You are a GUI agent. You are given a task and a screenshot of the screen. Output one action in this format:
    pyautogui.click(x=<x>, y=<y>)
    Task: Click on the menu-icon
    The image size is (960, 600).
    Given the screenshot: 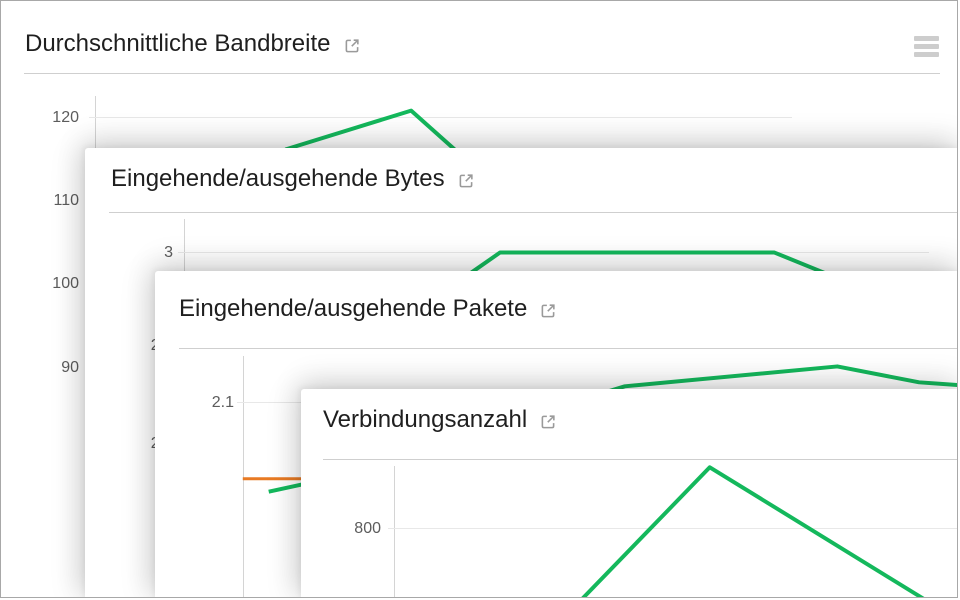 What is the action you would take?
    pyautogui.click(x=926, y=46)
    